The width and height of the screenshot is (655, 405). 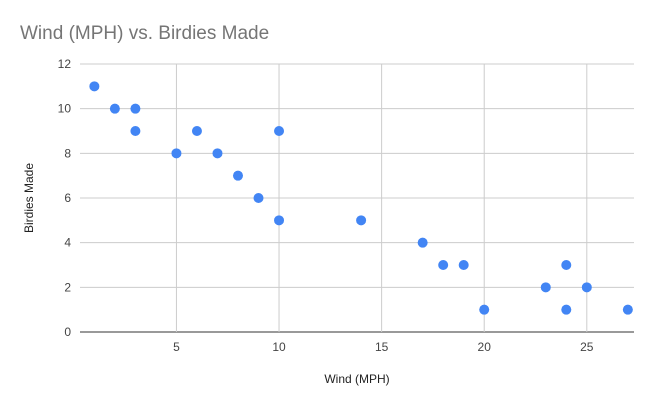 What do you see at coordinates (67, 332) in the screenshot?
I see `y-tick-label: 0` at bounding box center [67, 332].